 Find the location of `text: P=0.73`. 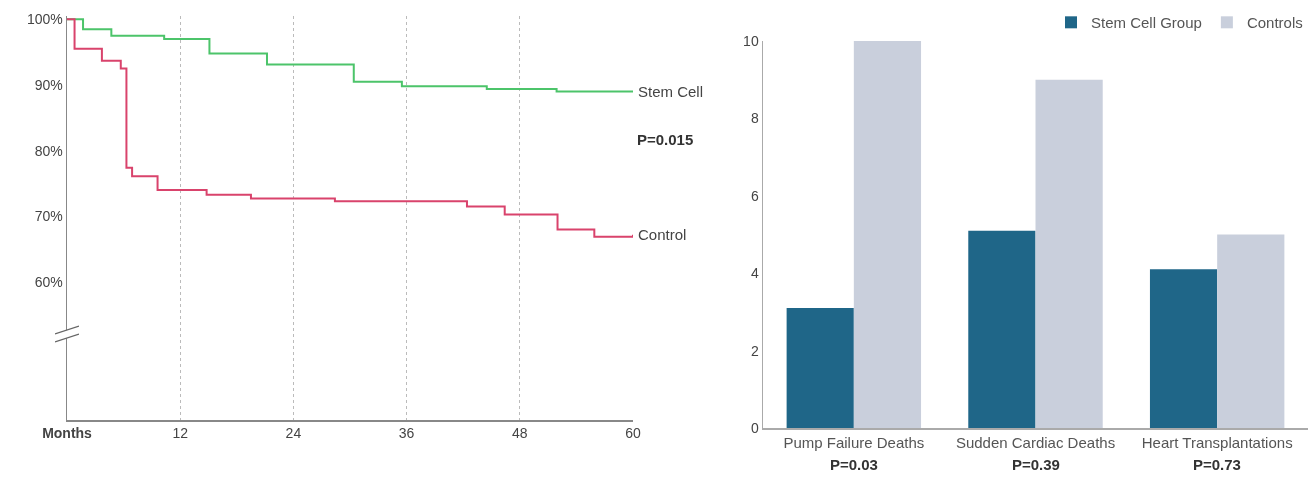

text: P=0.73 is located at coordinates (1217, 464).